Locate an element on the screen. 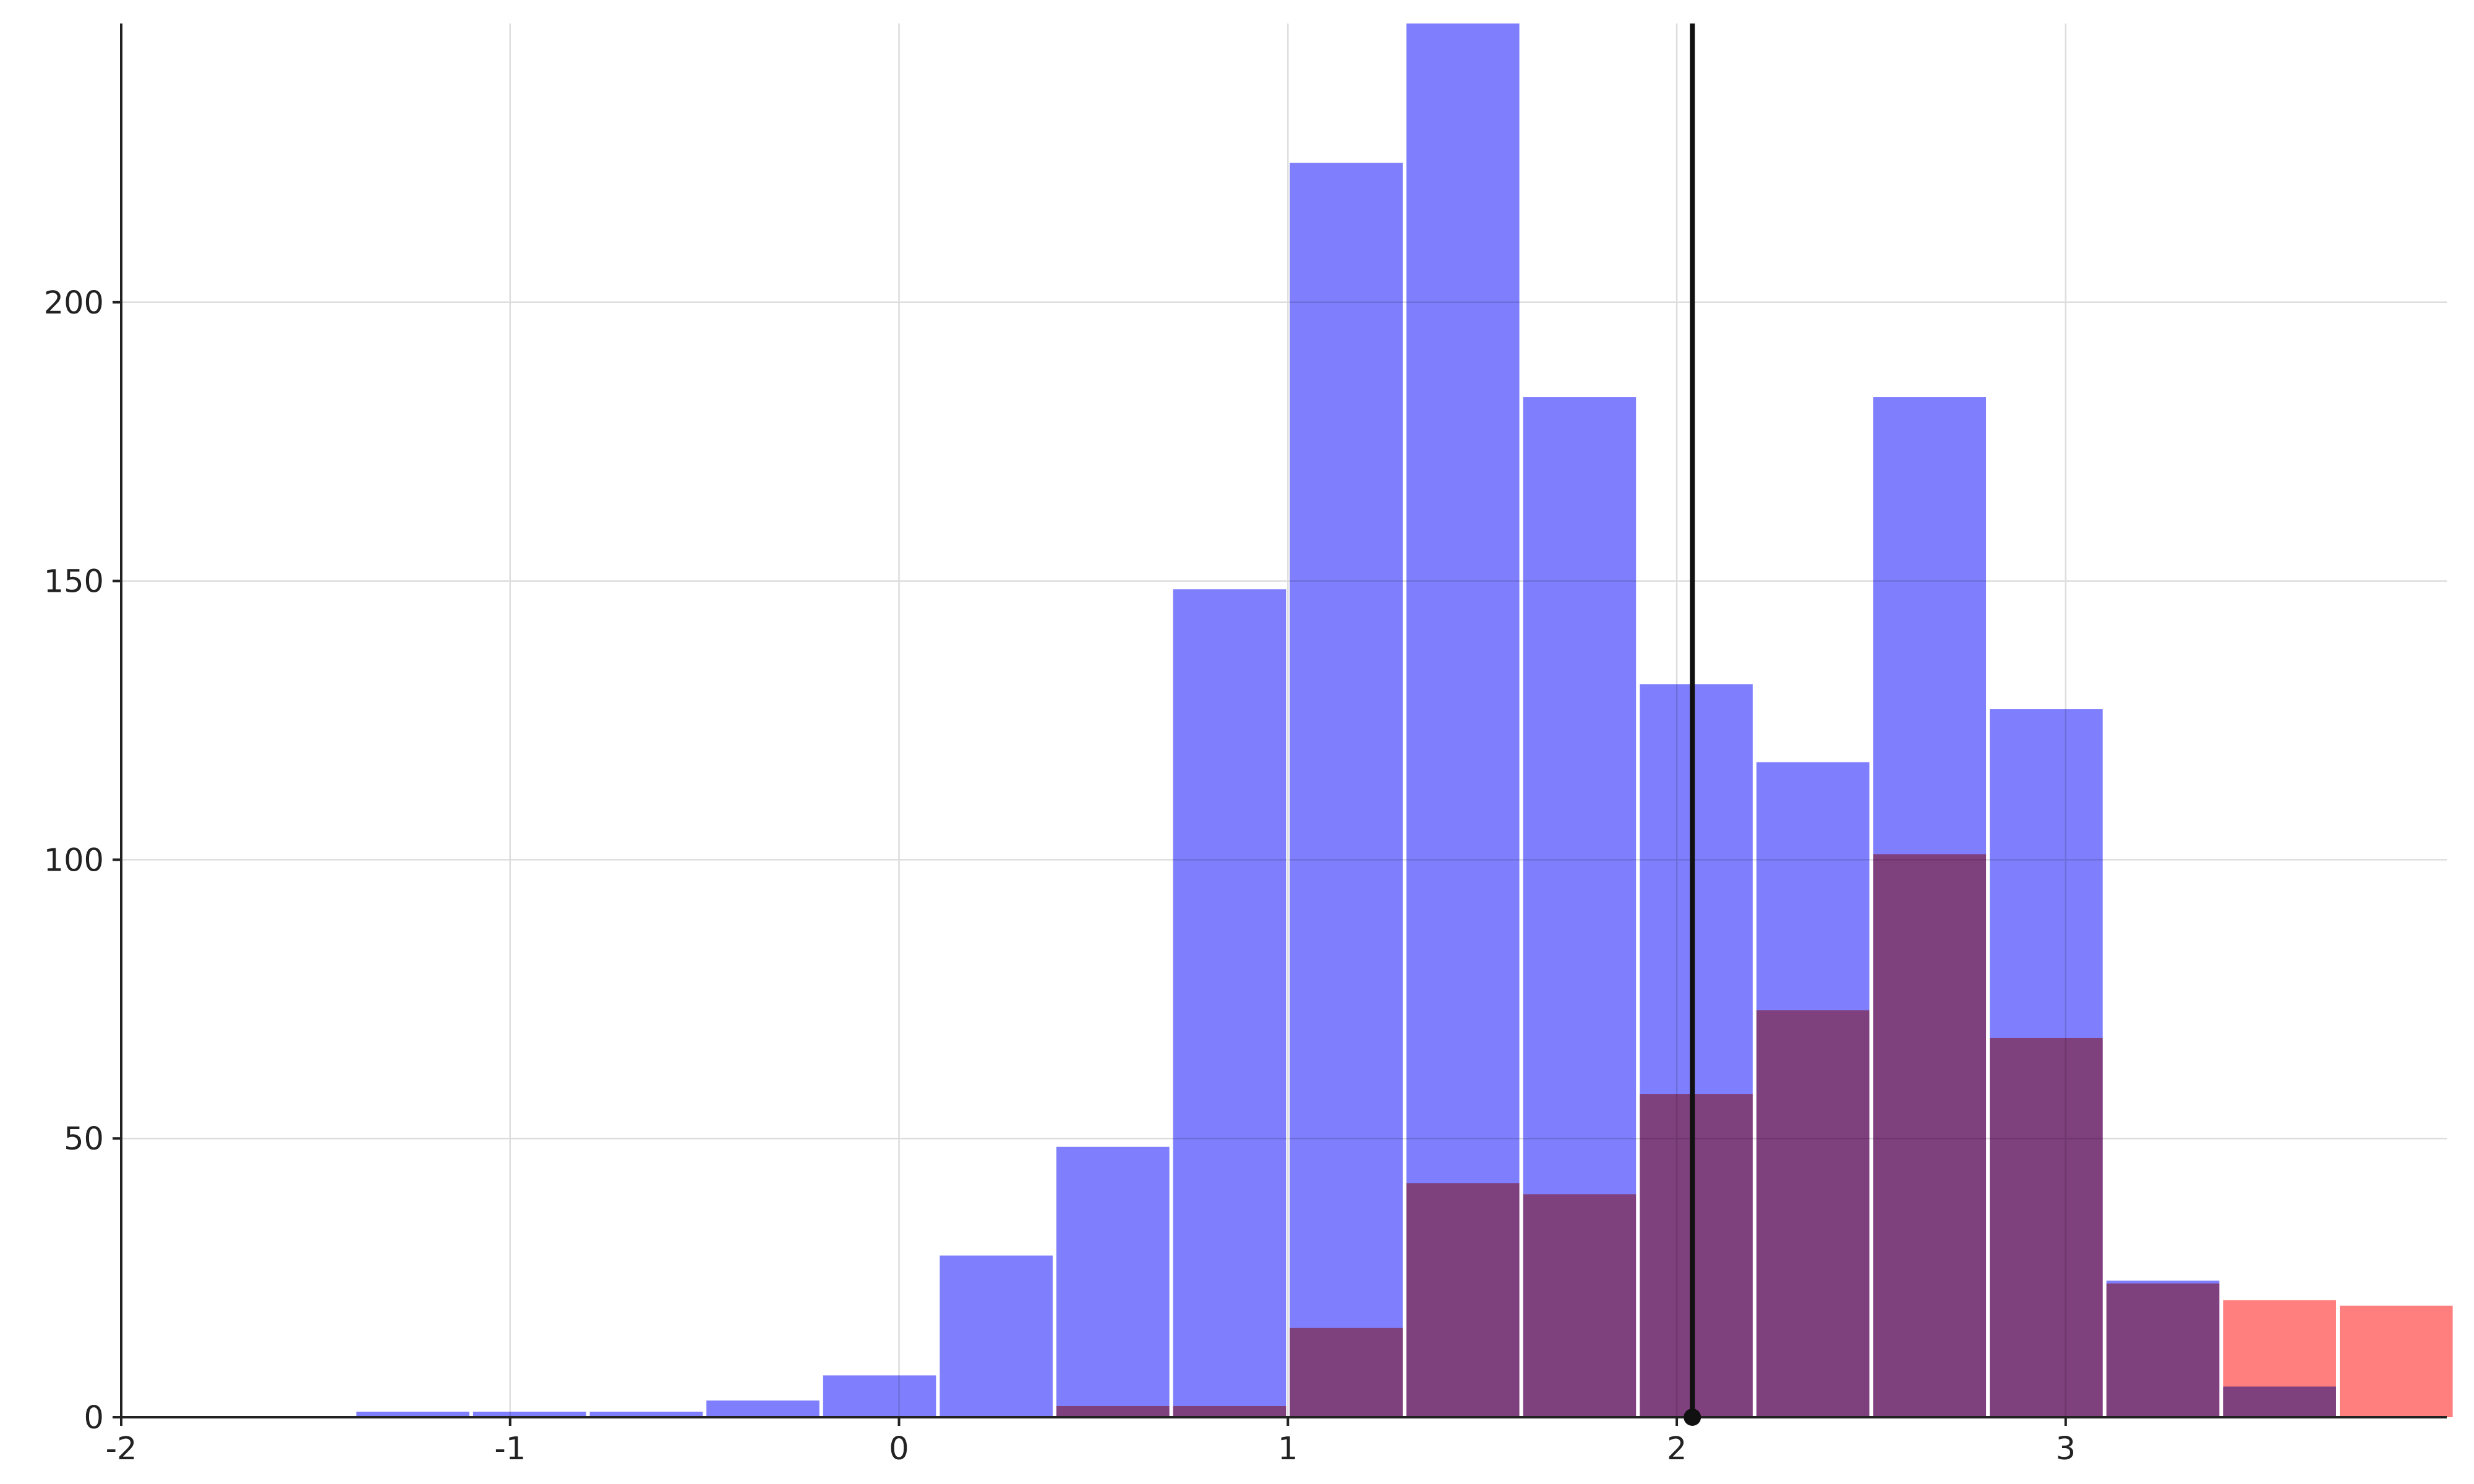 This screenshot has width=2474, height=1484. x-tick-label: 2 is located at coordinates (1677, 1449).